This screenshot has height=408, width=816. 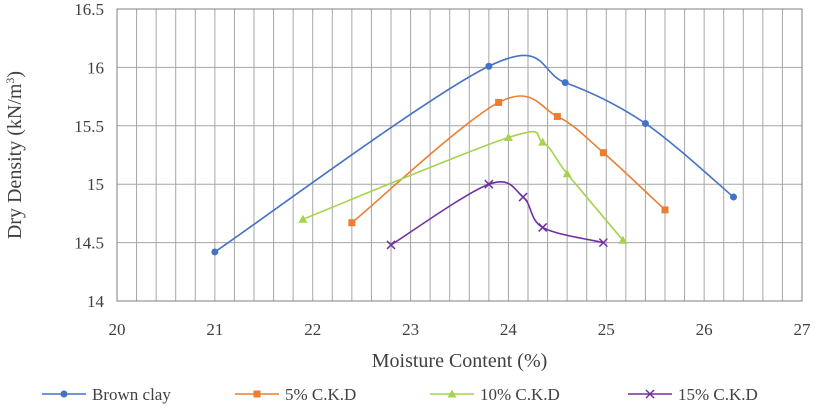 I want to click on y-tick-label: 16, so click(x=95, y=67).